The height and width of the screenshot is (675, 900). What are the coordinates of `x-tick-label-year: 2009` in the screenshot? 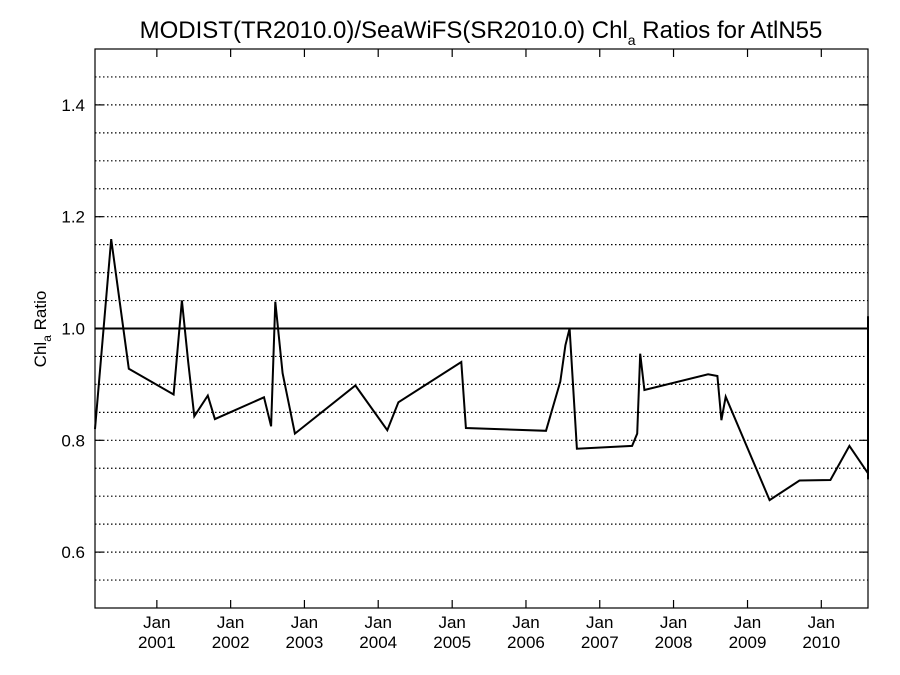 It's located at (748, 642).